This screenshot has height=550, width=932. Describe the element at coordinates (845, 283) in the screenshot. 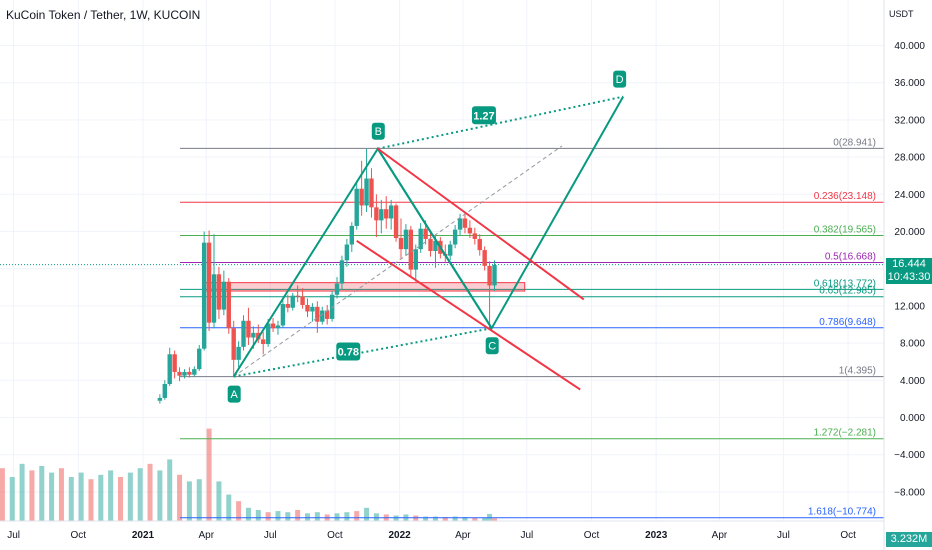

I see `fib-label: 0.618(13.772)` at that location.